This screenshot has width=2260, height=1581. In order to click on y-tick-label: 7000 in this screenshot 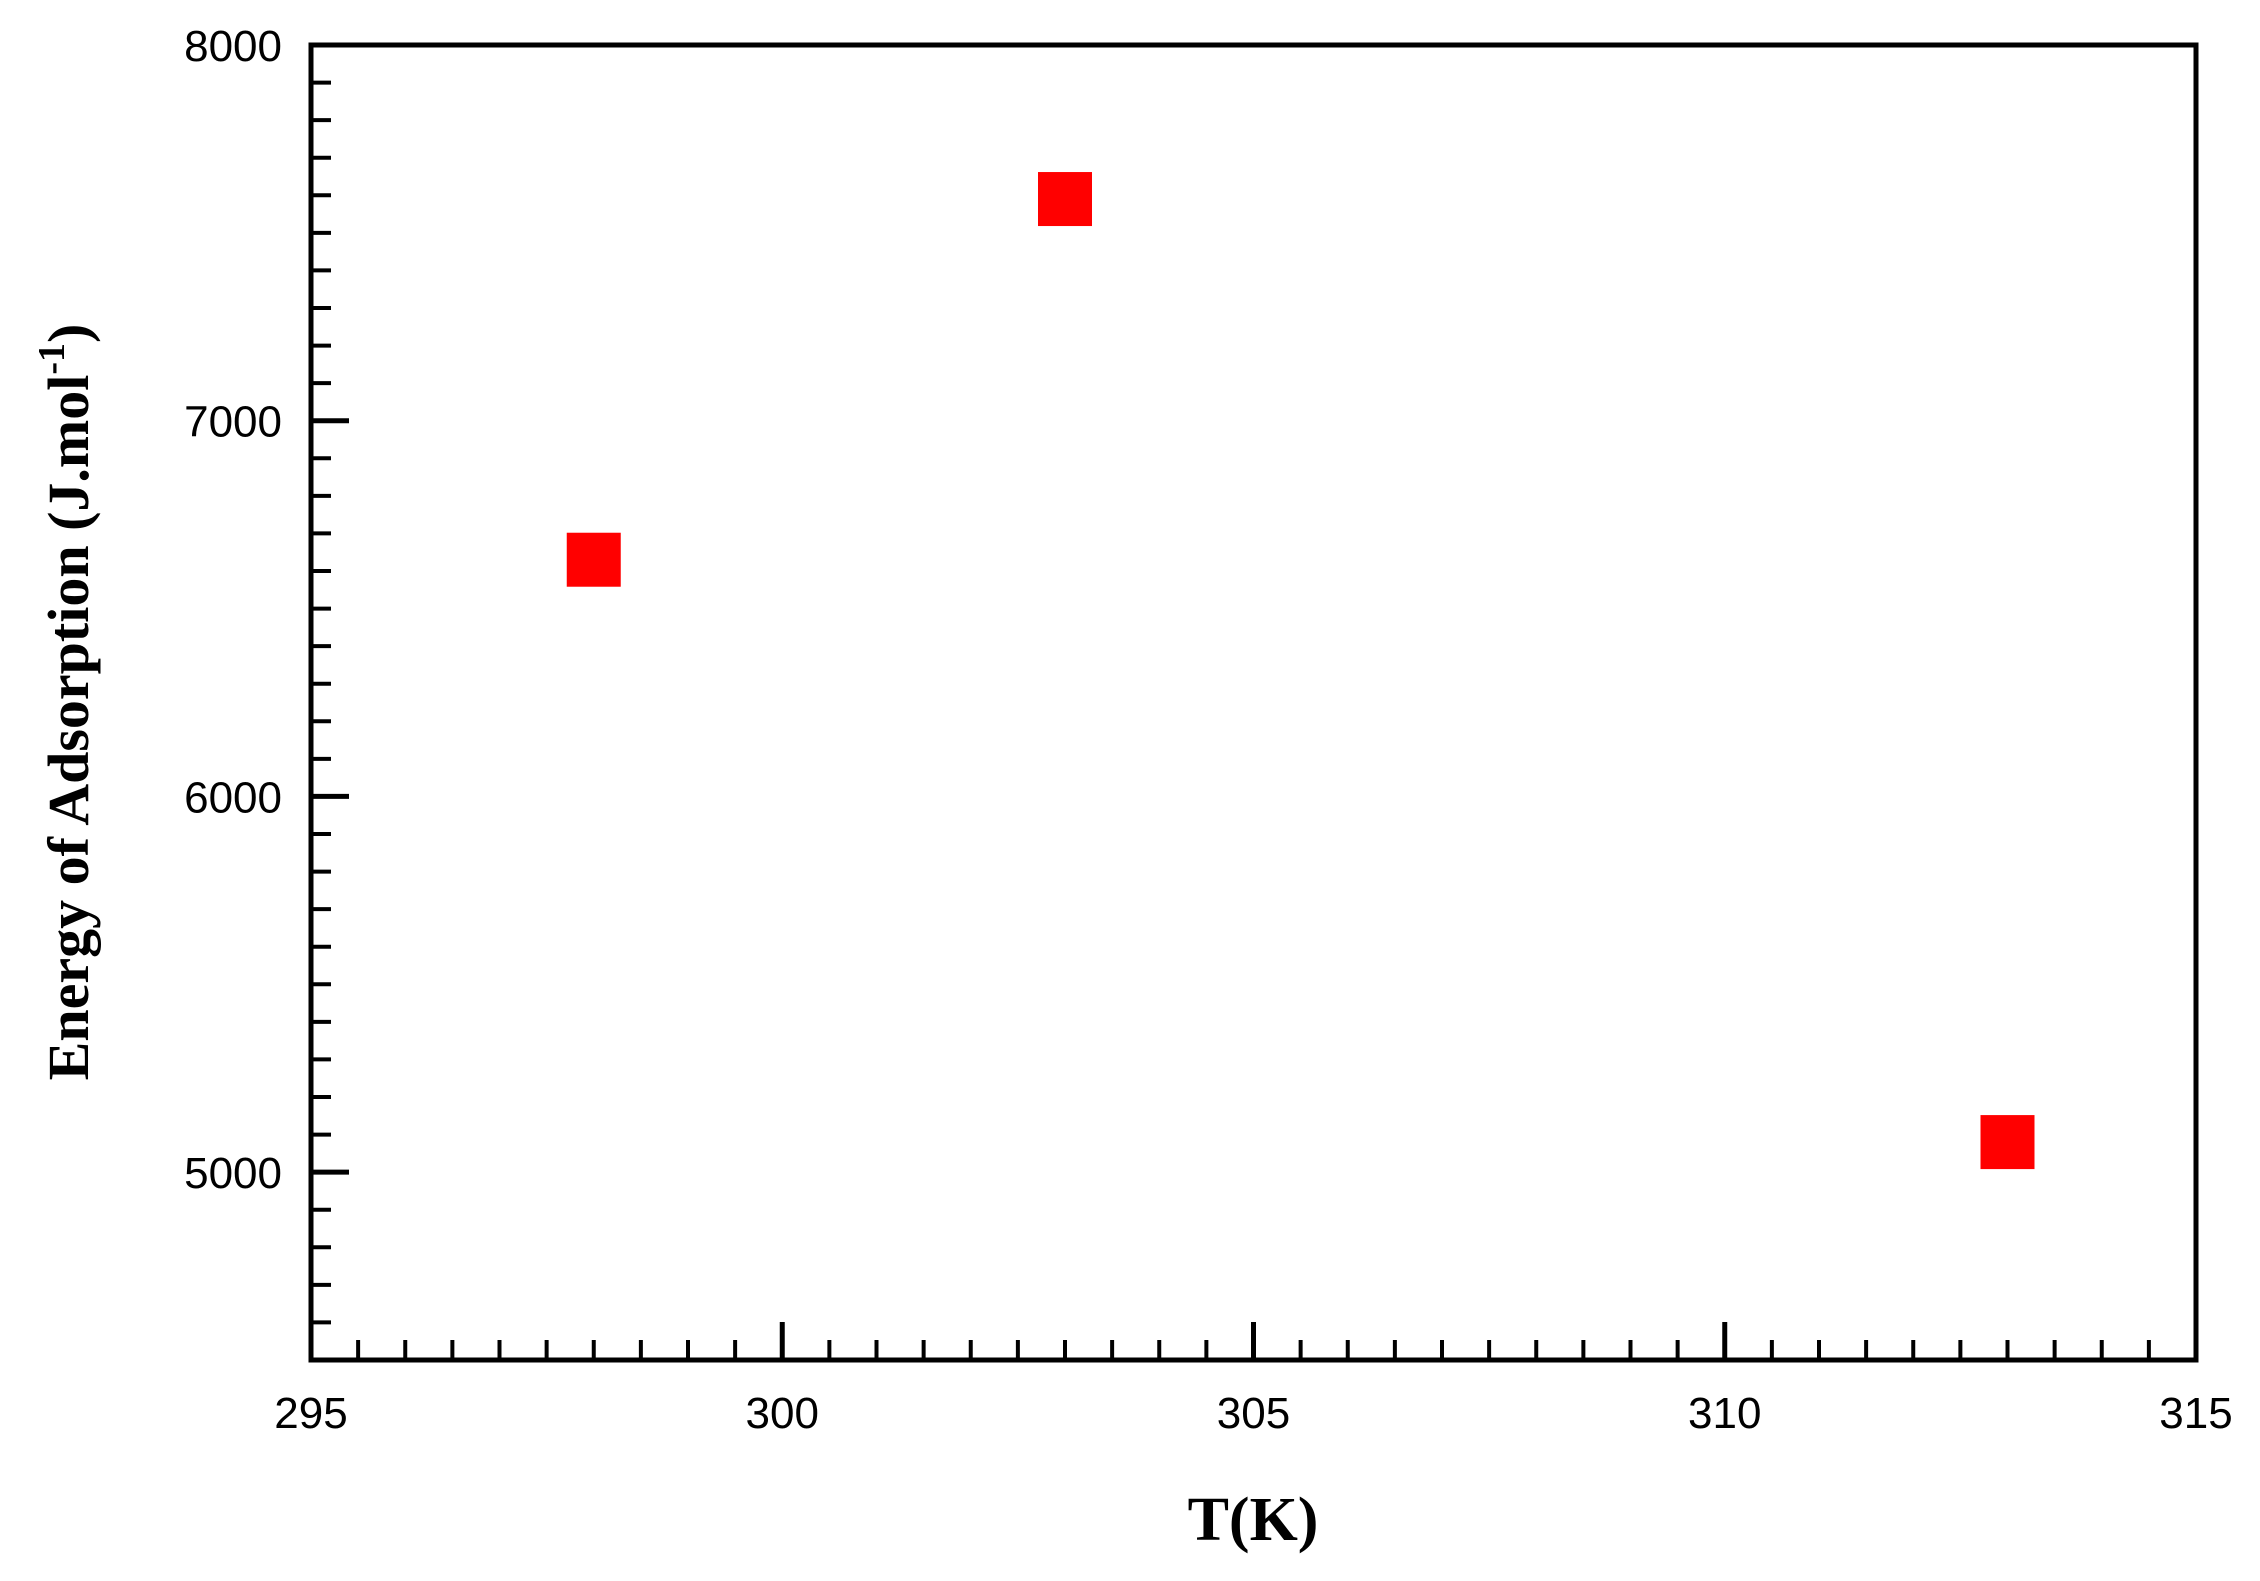, I will do `click(233, 422)`.